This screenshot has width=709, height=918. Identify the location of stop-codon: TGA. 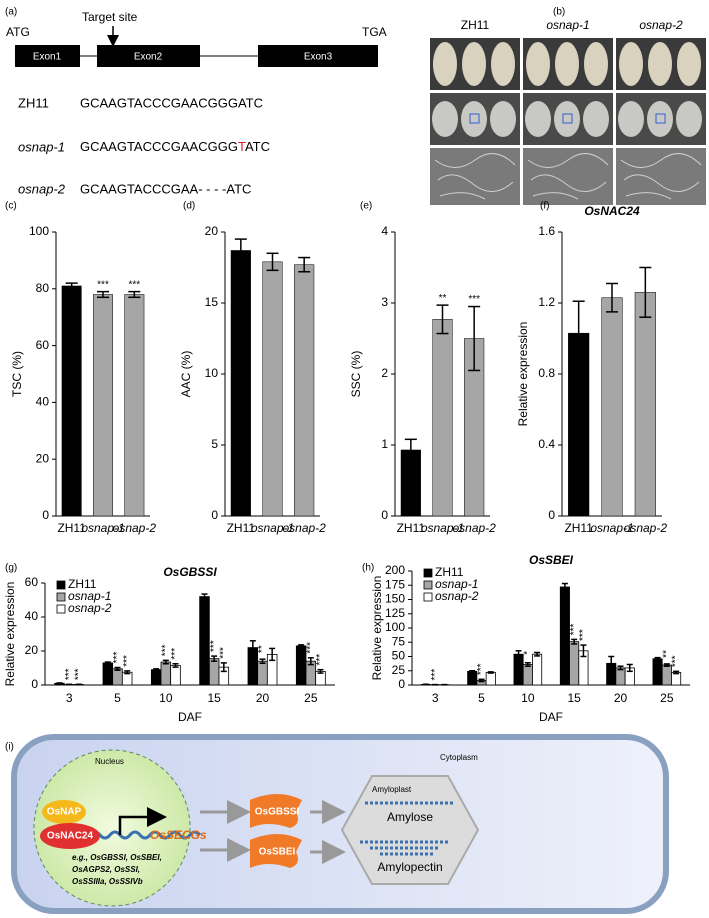
(374, 32).